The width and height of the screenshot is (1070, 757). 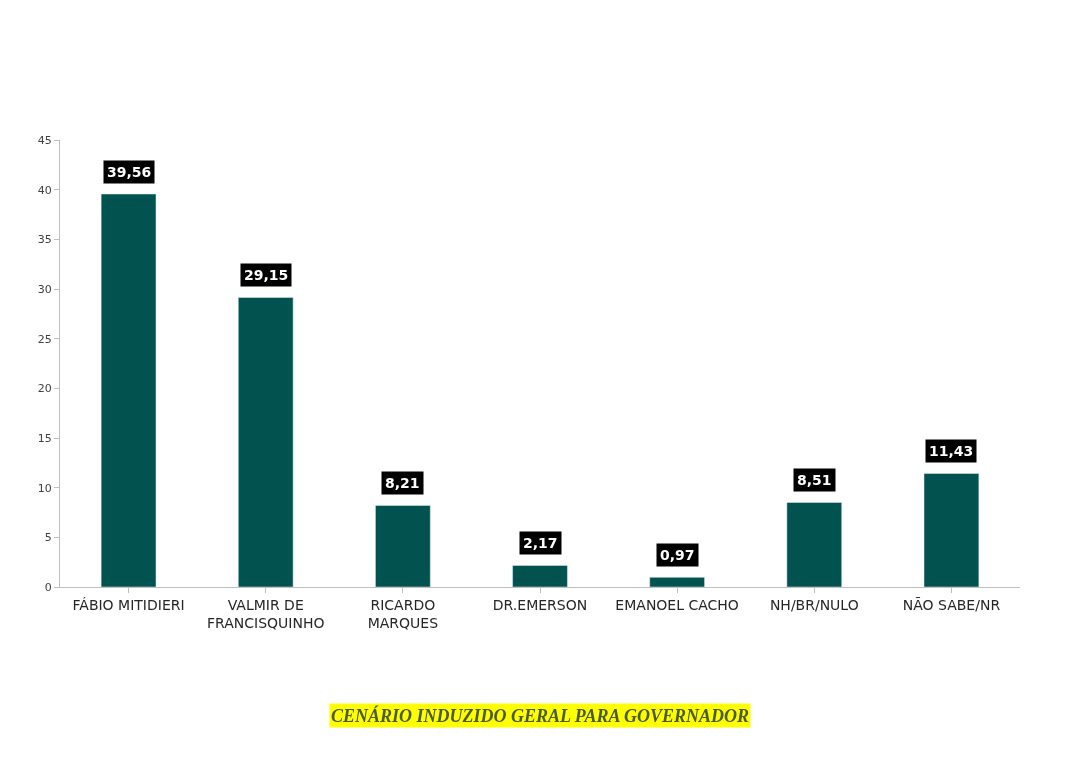 What do you see at coordinates (951, 604) in the screenshot?
I see `x-tick-label: NÃO SABE/NR` at bounding box center [951, 604].